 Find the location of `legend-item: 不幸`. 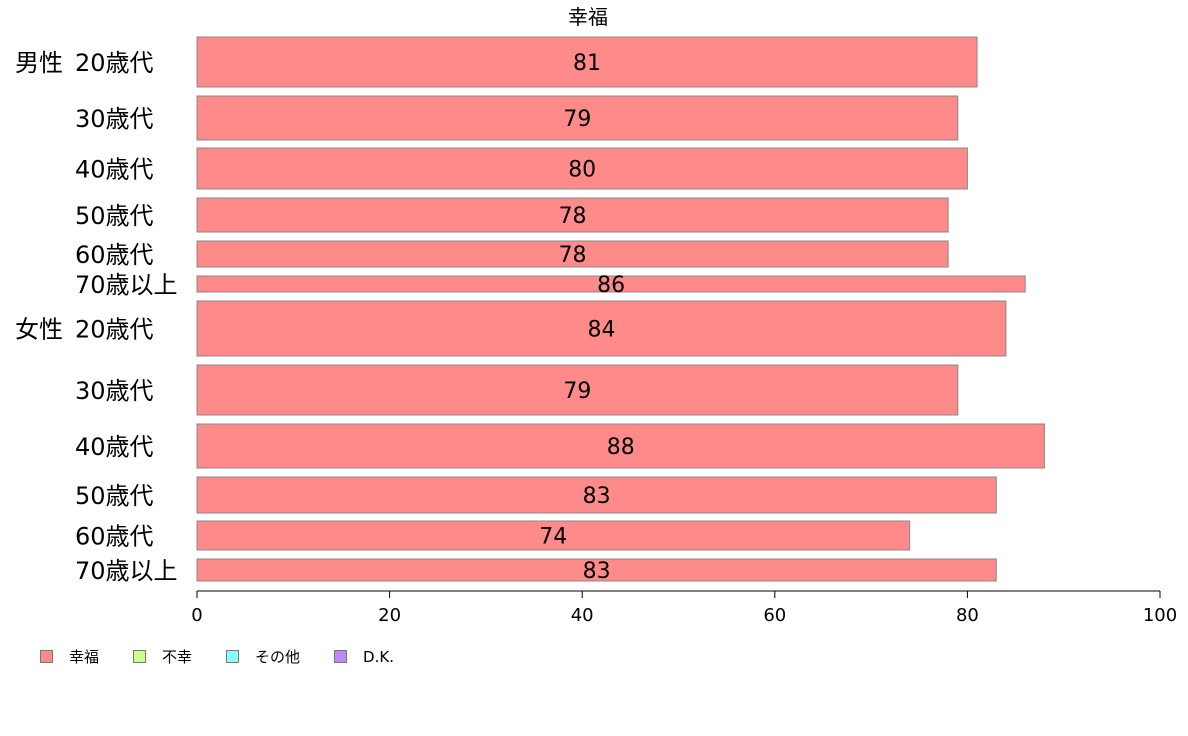

legend-item: 不幸 is located at coordinates (162, 656).